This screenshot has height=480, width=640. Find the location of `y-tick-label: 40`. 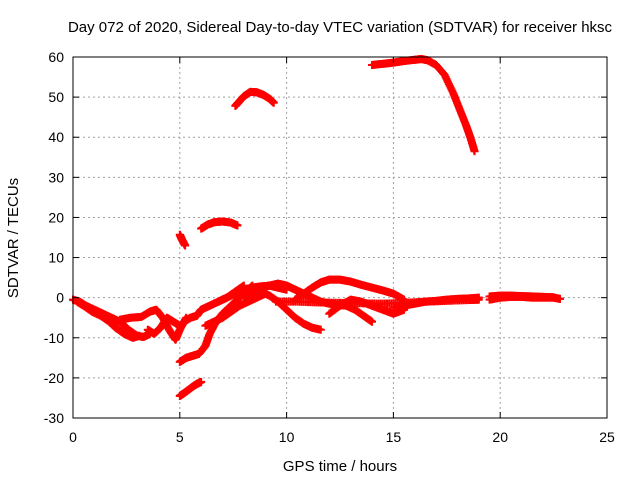

y-tick-label: 40 is located at coordinates (56, 137).